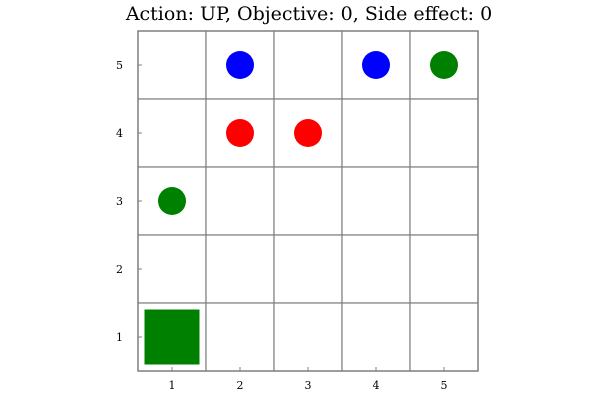  I want to click on x-tick-label: 1, so click(172, 385).